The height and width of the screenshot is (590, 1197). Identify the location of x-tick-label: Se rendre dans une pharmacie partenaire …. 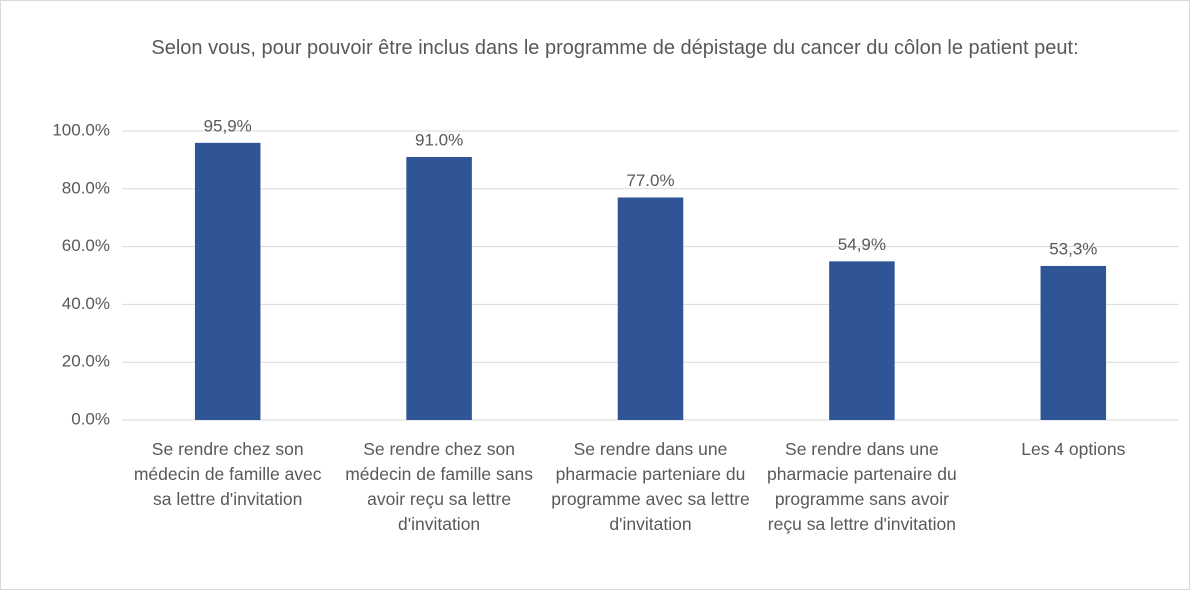
(862, 486).